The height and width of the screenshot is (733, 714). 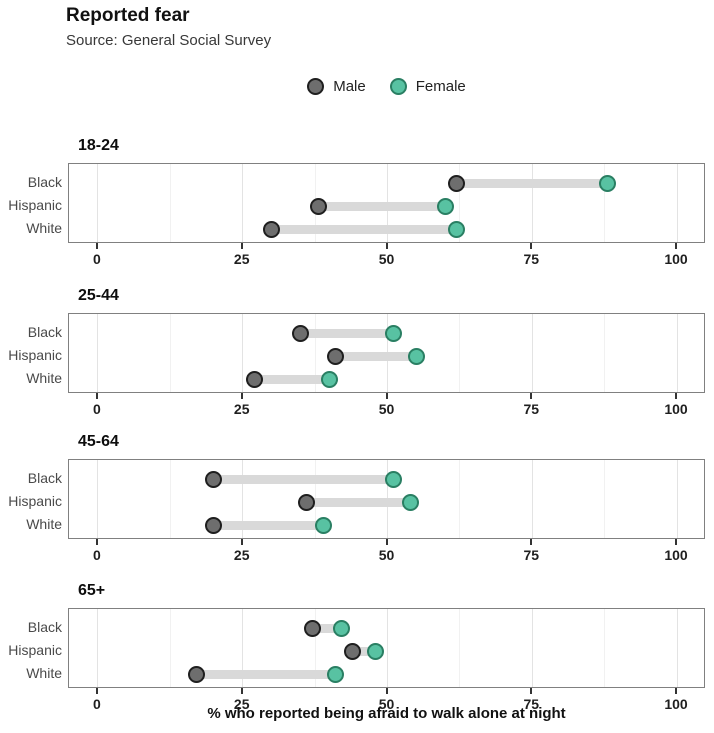 What do you see at coordinates (440, 86) in the screenshot?
I see `legend-label-female: Female` at bounding box center [440, 86].